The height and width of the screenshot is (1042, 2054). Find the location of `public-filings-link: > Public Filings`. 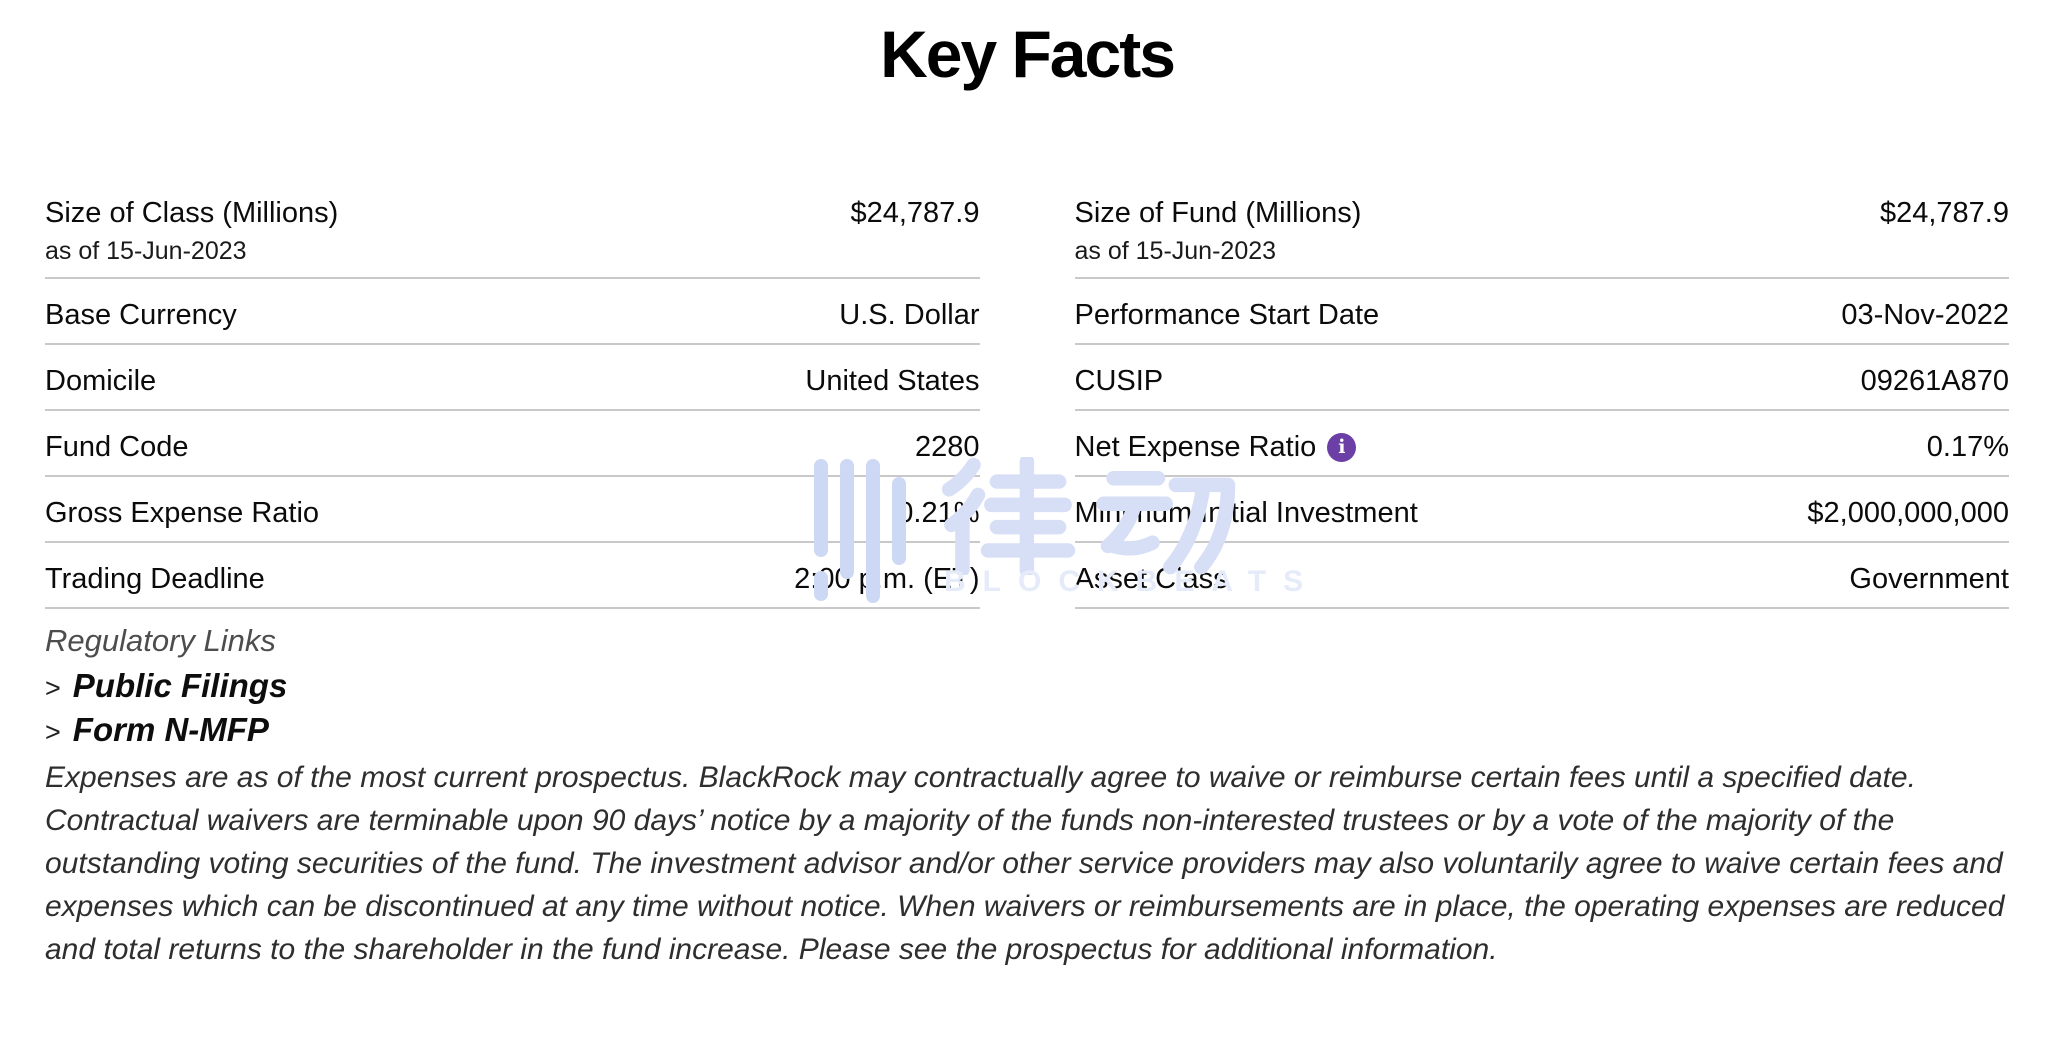

public-filings-link: > Public Filings is located at coordinates (1027, 687).